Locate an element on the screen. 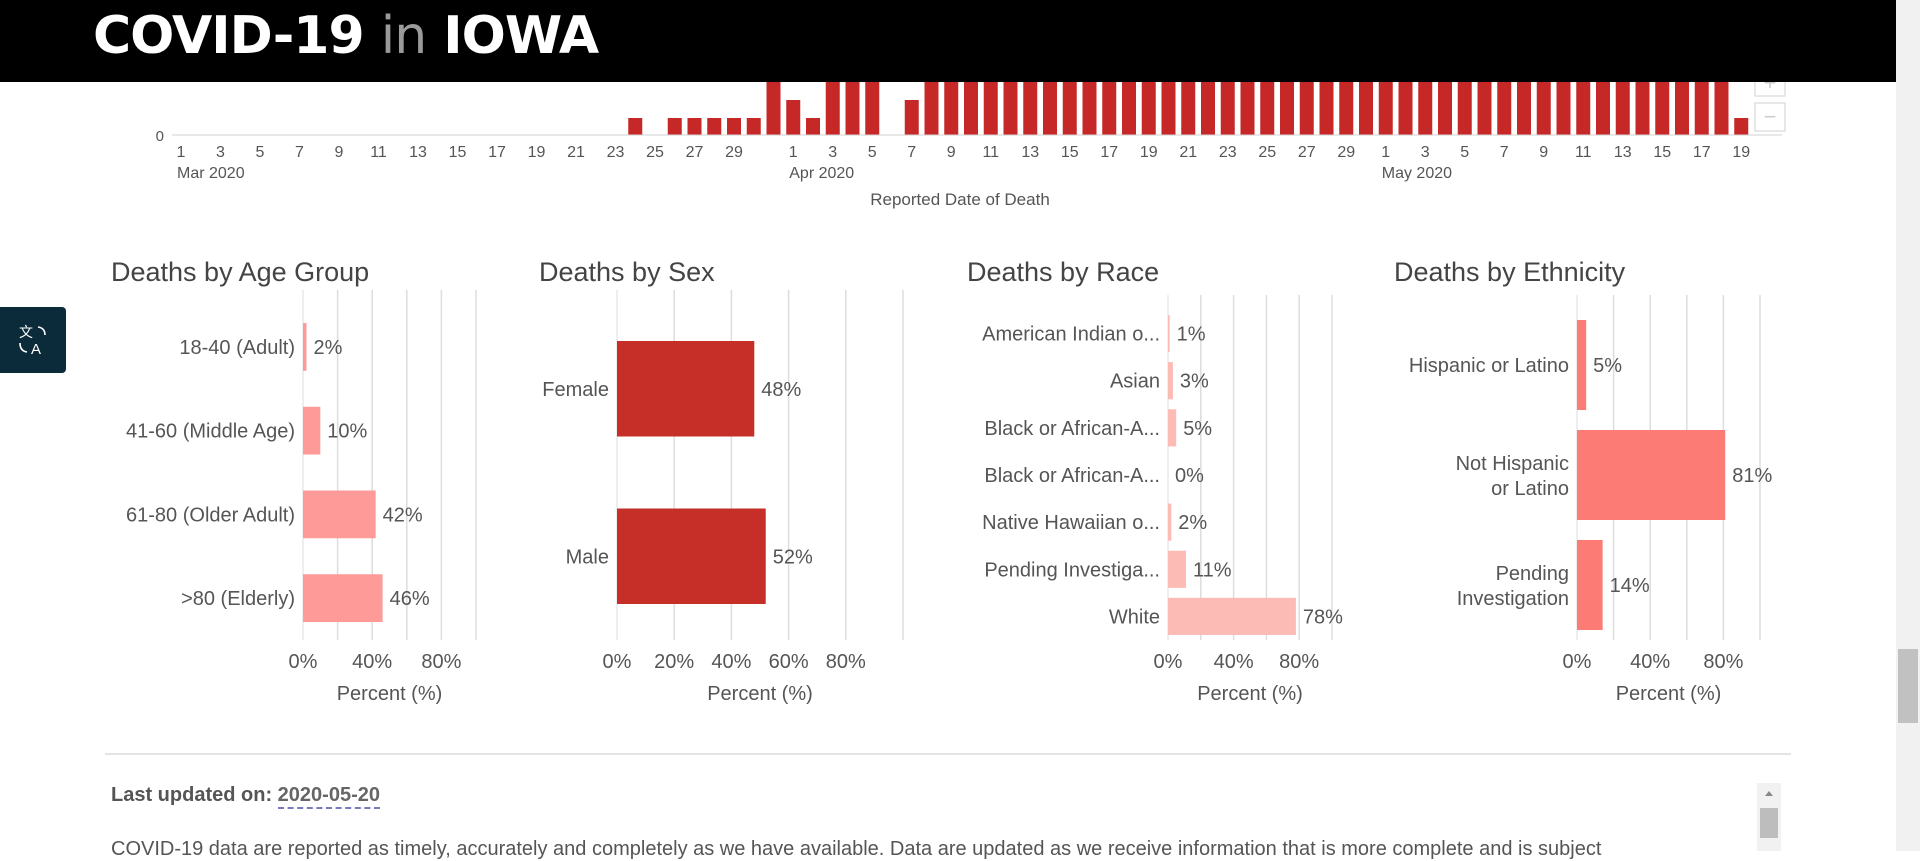  category-label: 61-80 (Older Adult) is located at coordinates (210, 515).